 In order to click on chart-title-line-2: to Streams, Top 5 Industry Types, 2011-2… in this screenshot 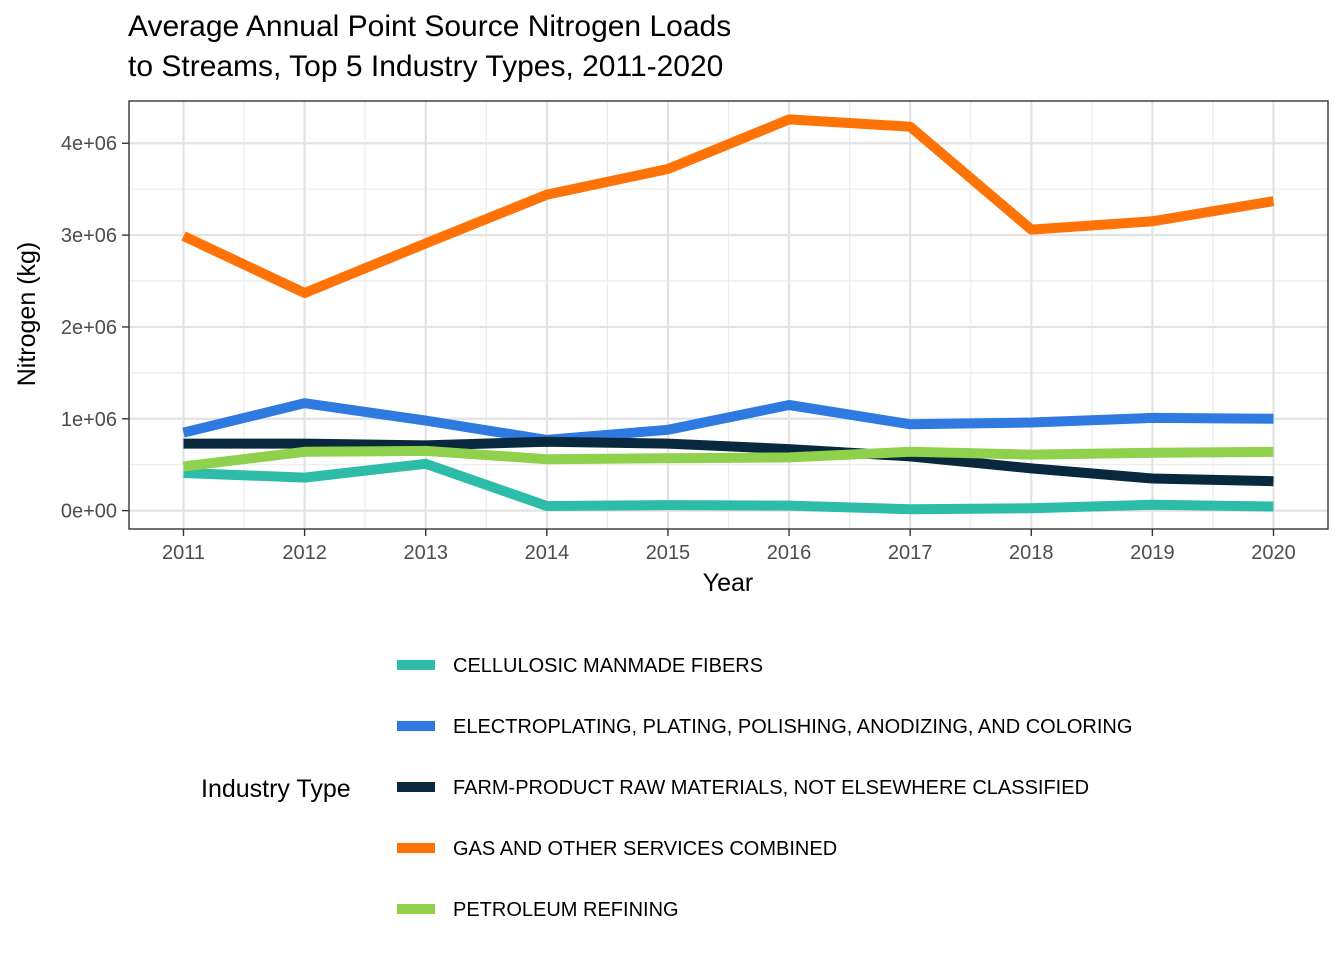, I will do `click(425, 66)`.